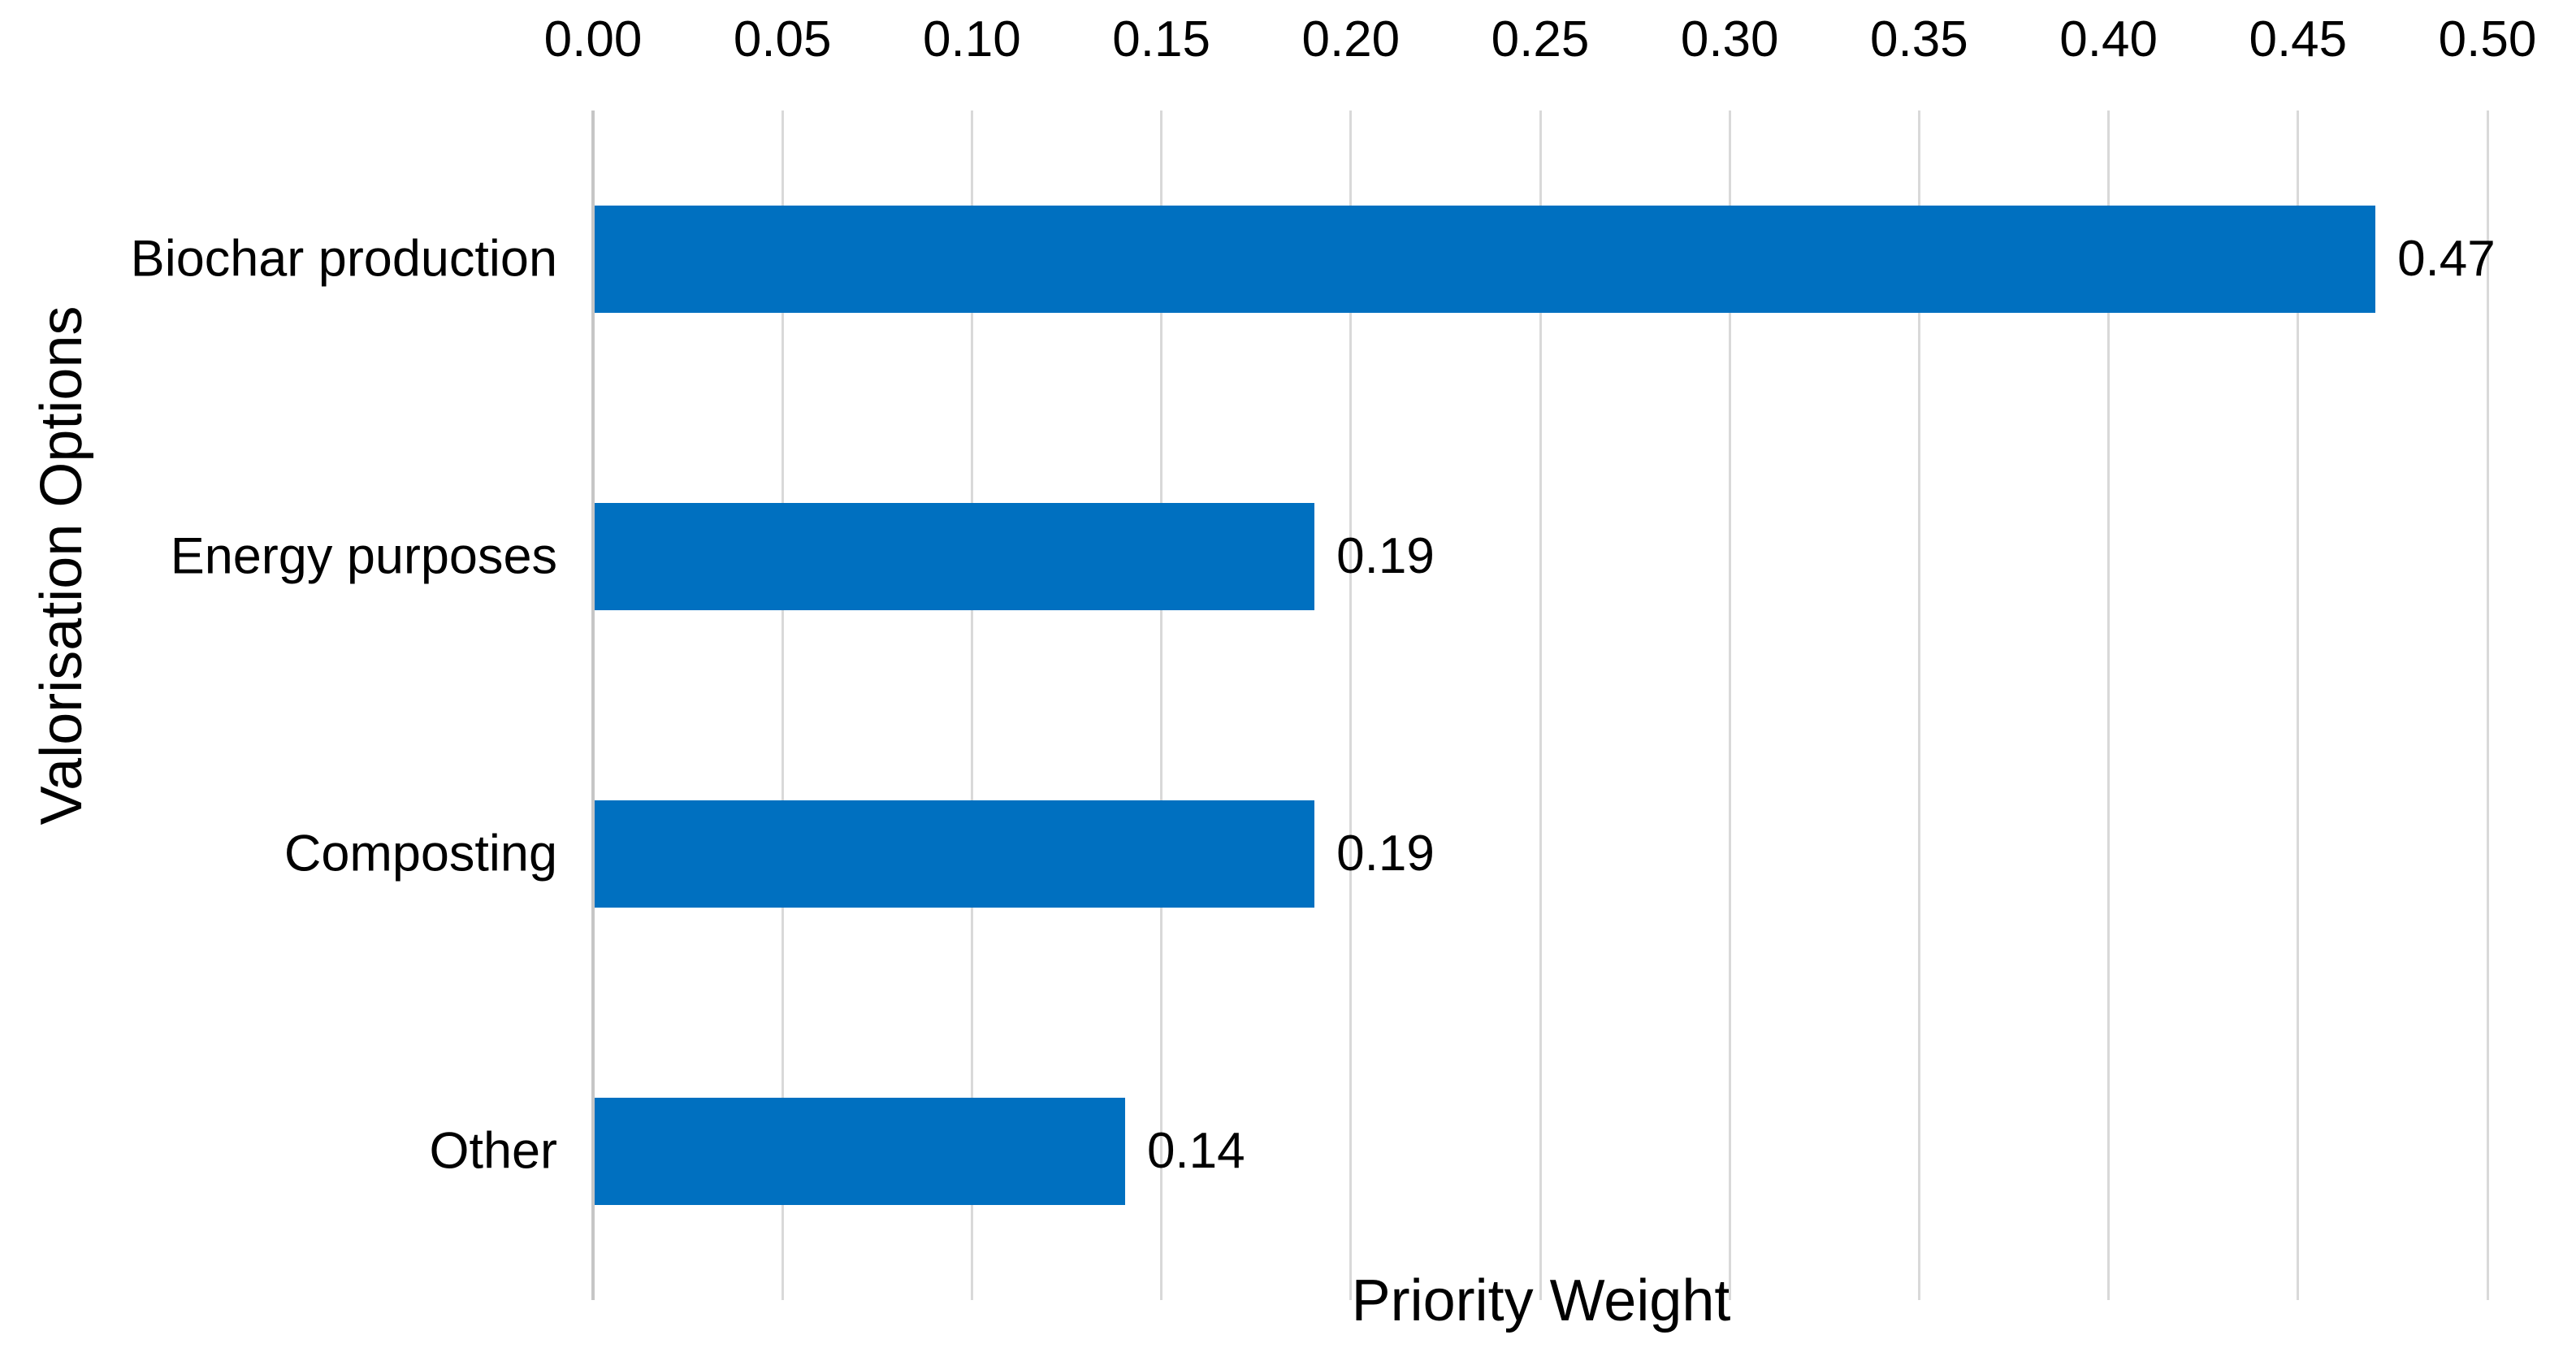 The width and height of the screenshot is (2576, 1348). Describe the element at coordinates (593, 705) in the screenshot. I see `y-axis-line` at that location.